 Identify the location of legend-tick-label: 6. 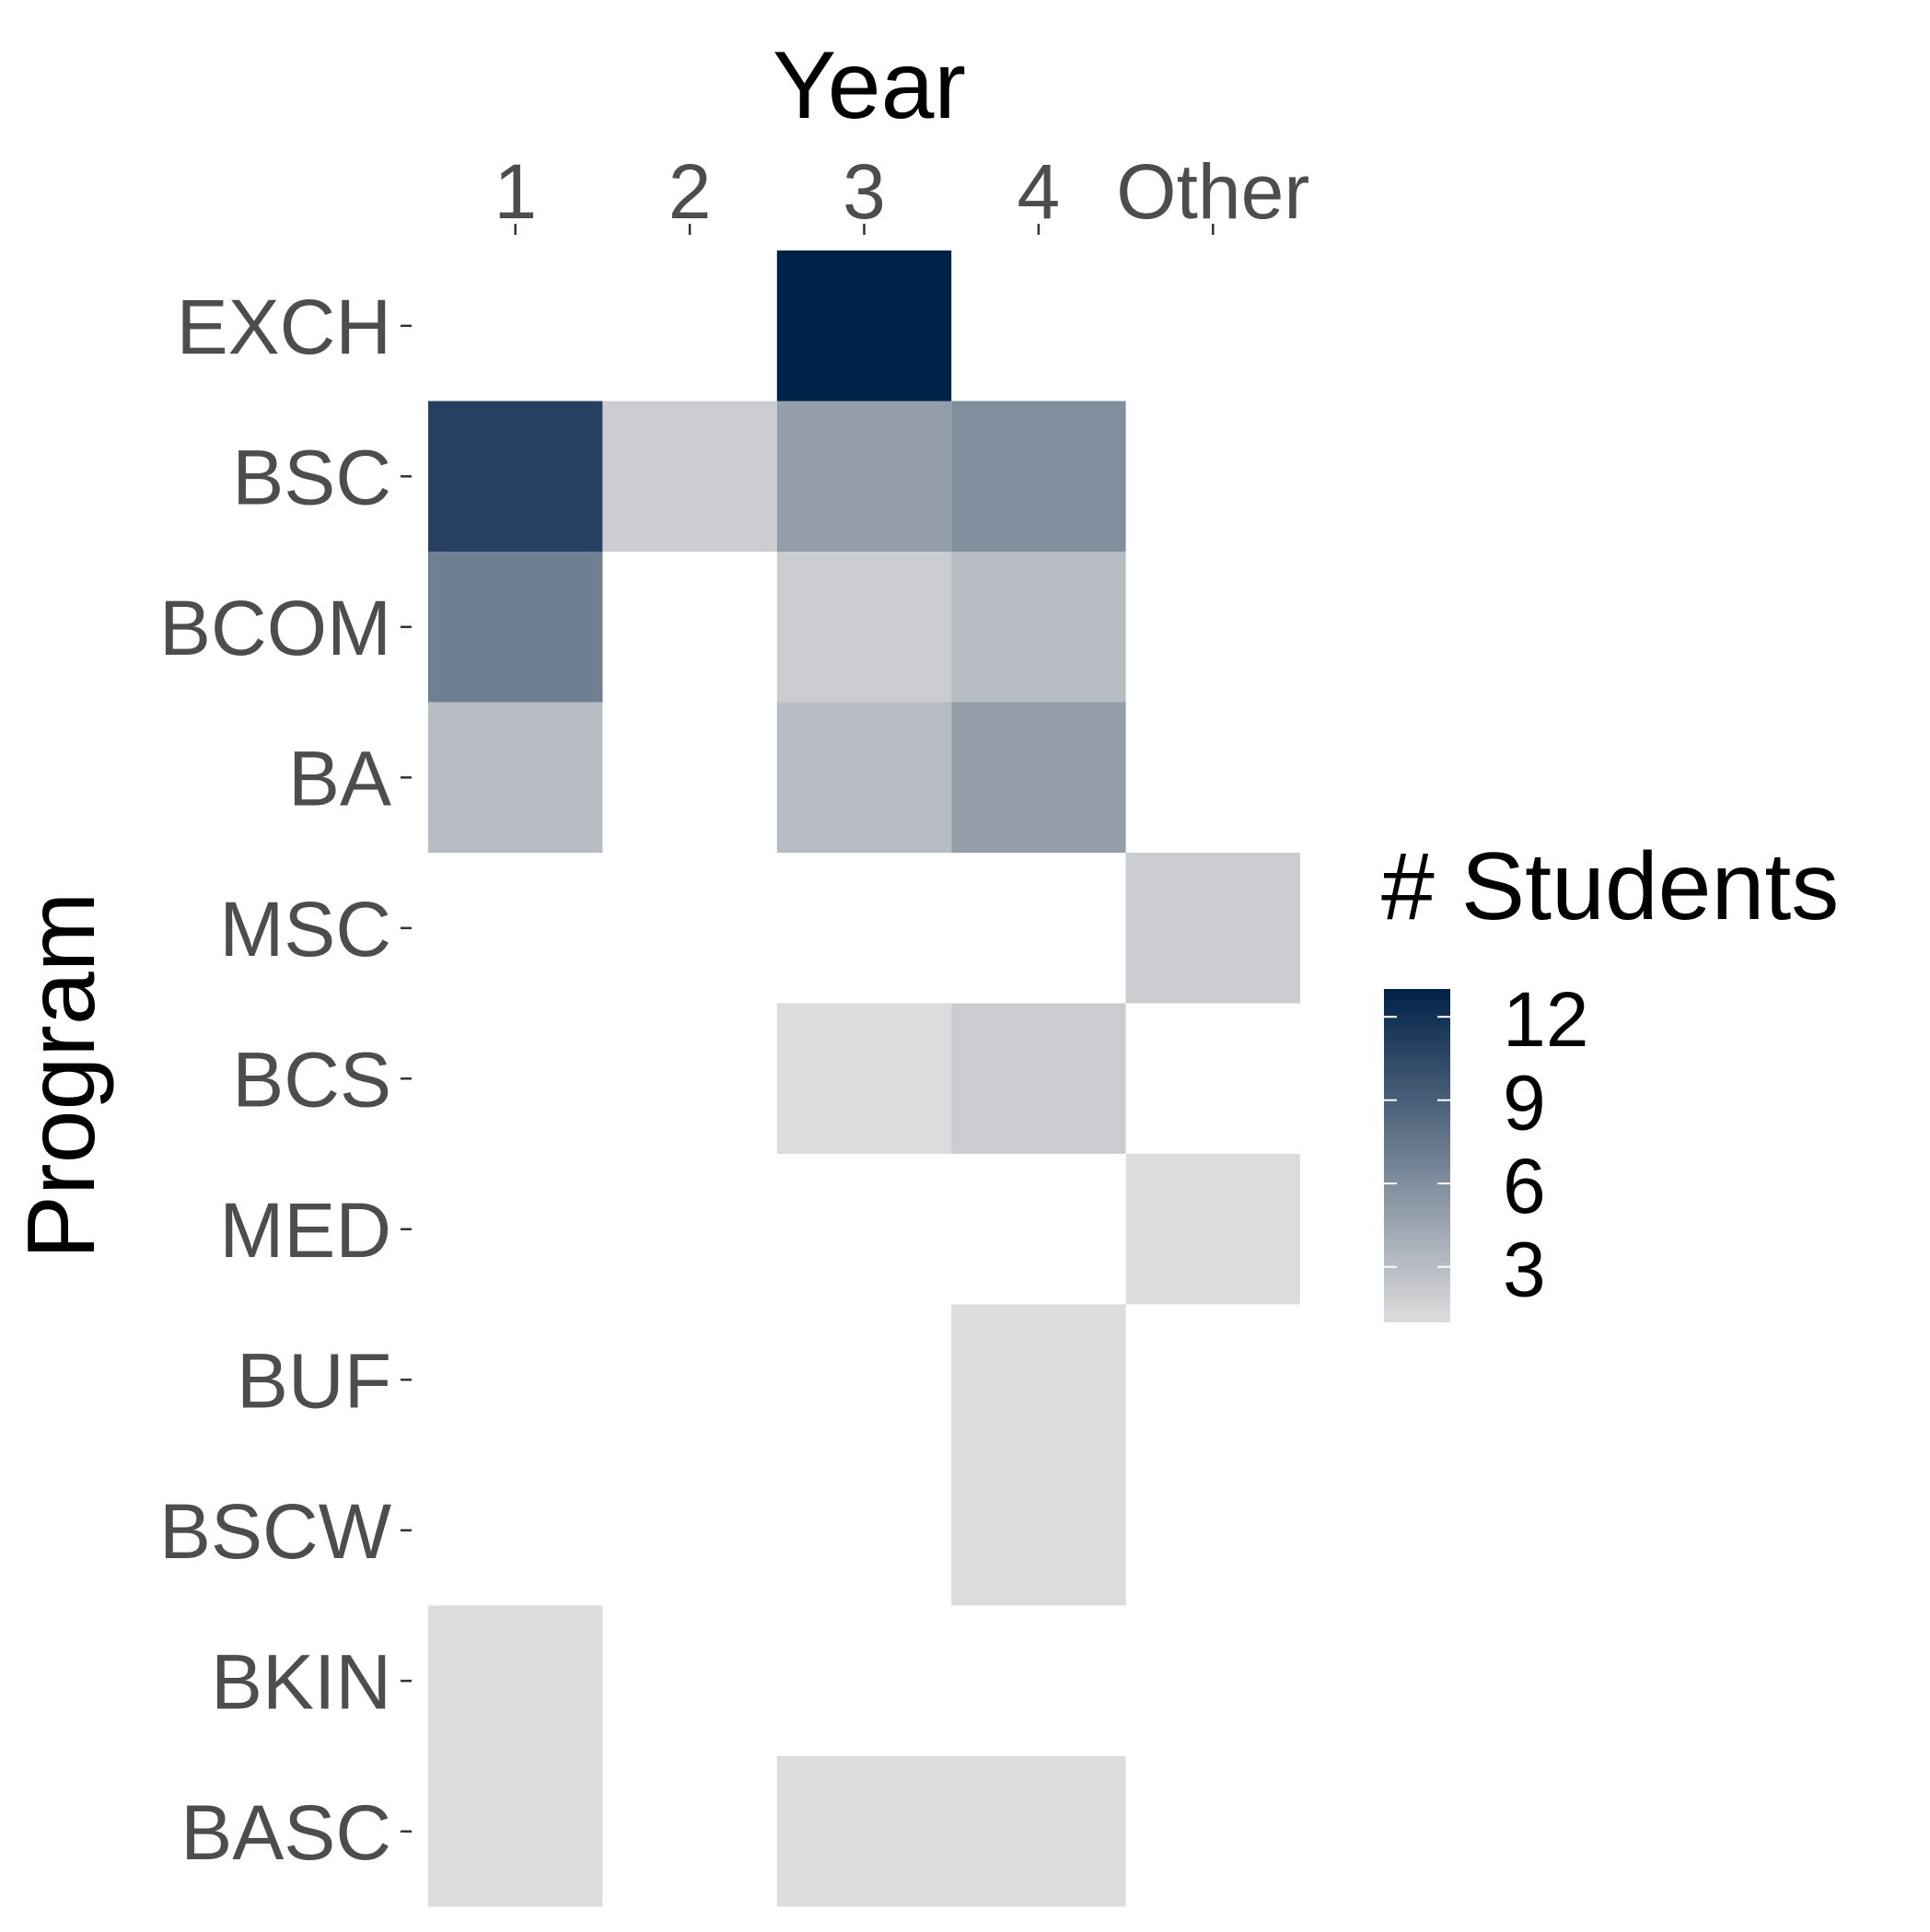
(1524, 1186).